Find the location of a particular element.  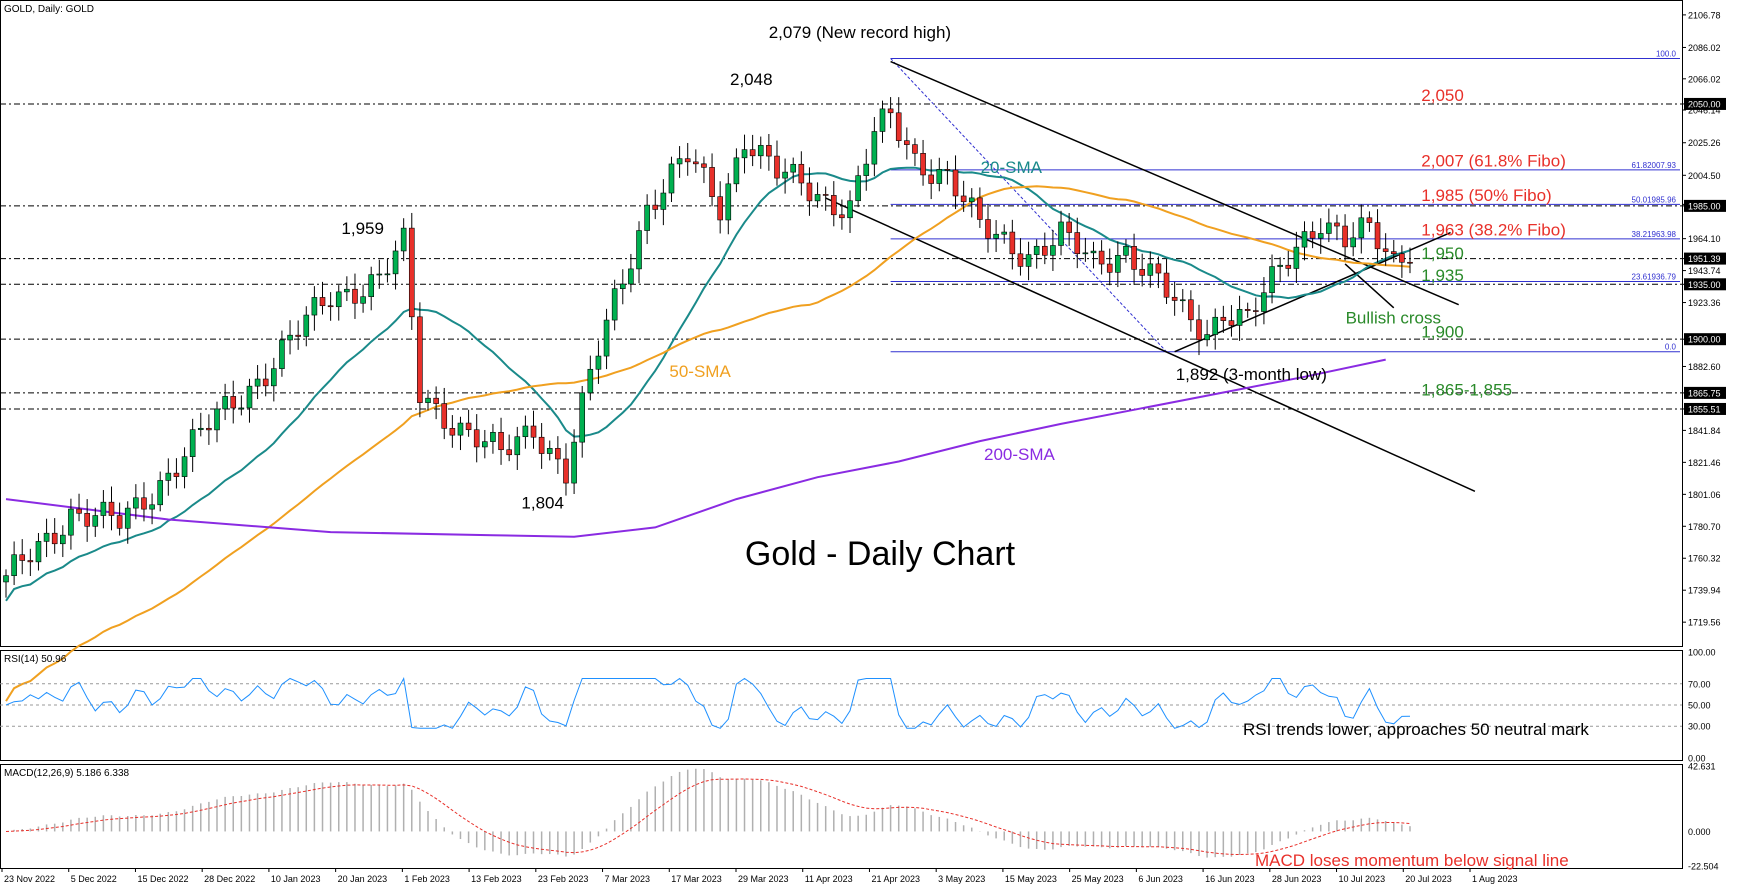

rsi-tick-label: 0.00 is located at coordinates (1697, 759).